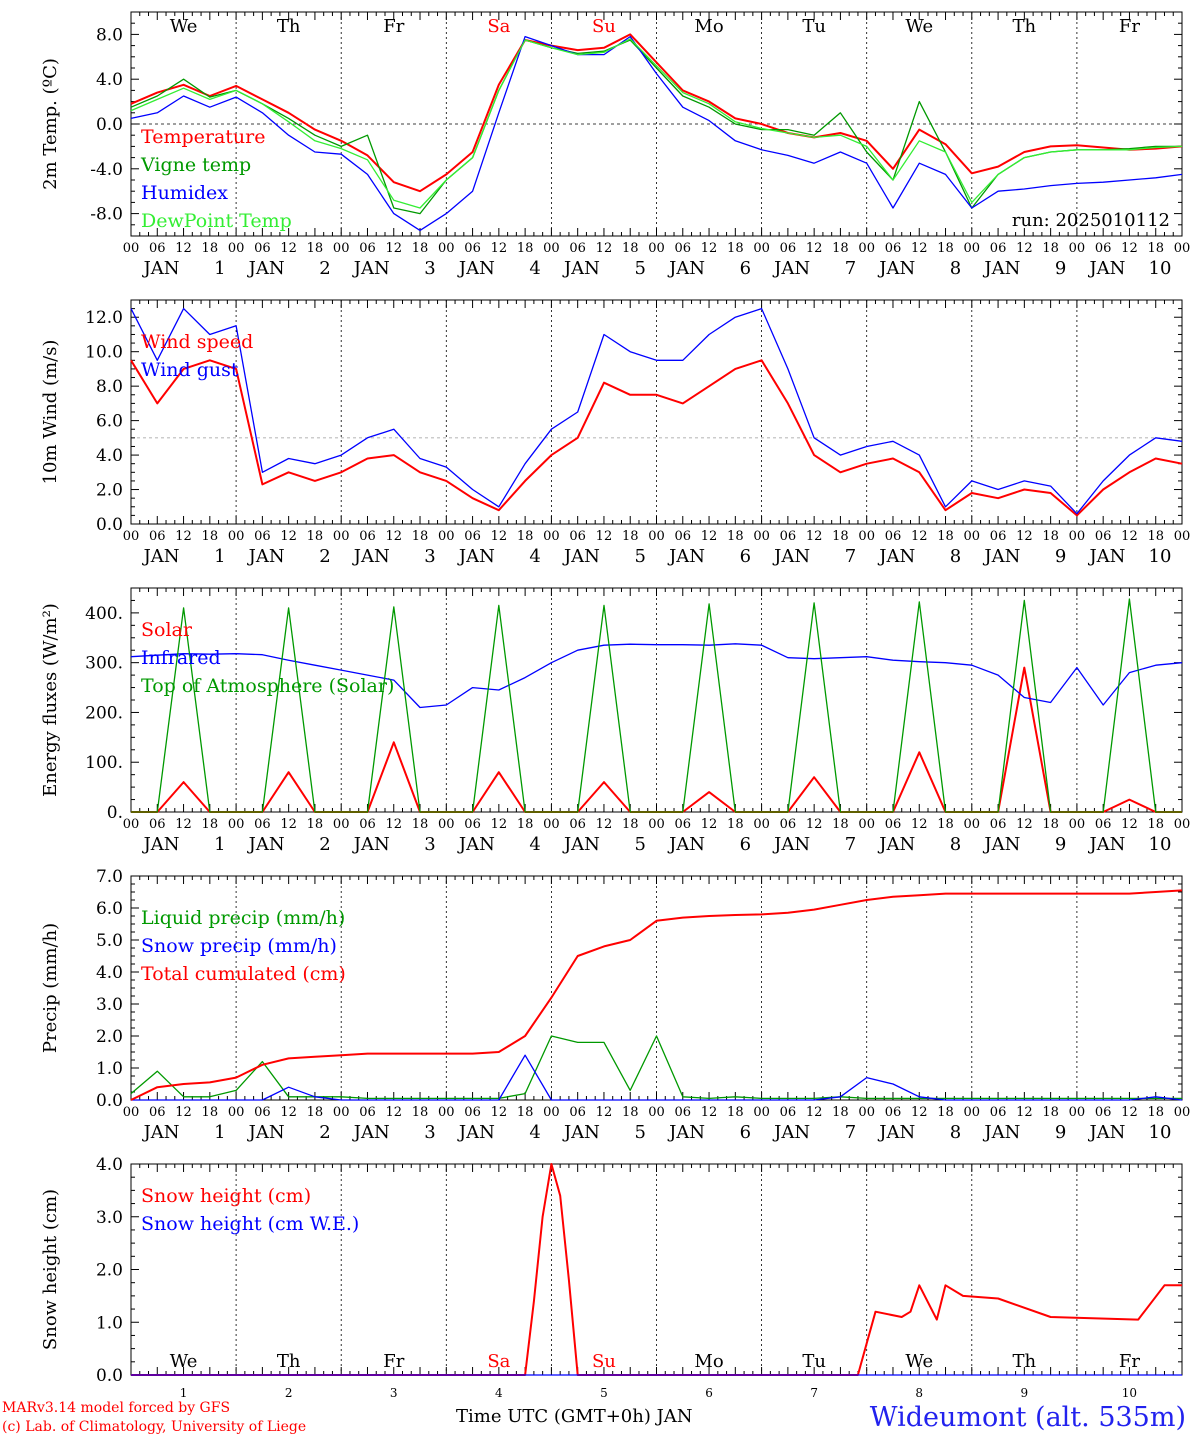 Image resolution: width=1194 pixels, height=1440 pixels. I want to click on y-axis-label: 10m Wind (m/s), so click(50, 412).